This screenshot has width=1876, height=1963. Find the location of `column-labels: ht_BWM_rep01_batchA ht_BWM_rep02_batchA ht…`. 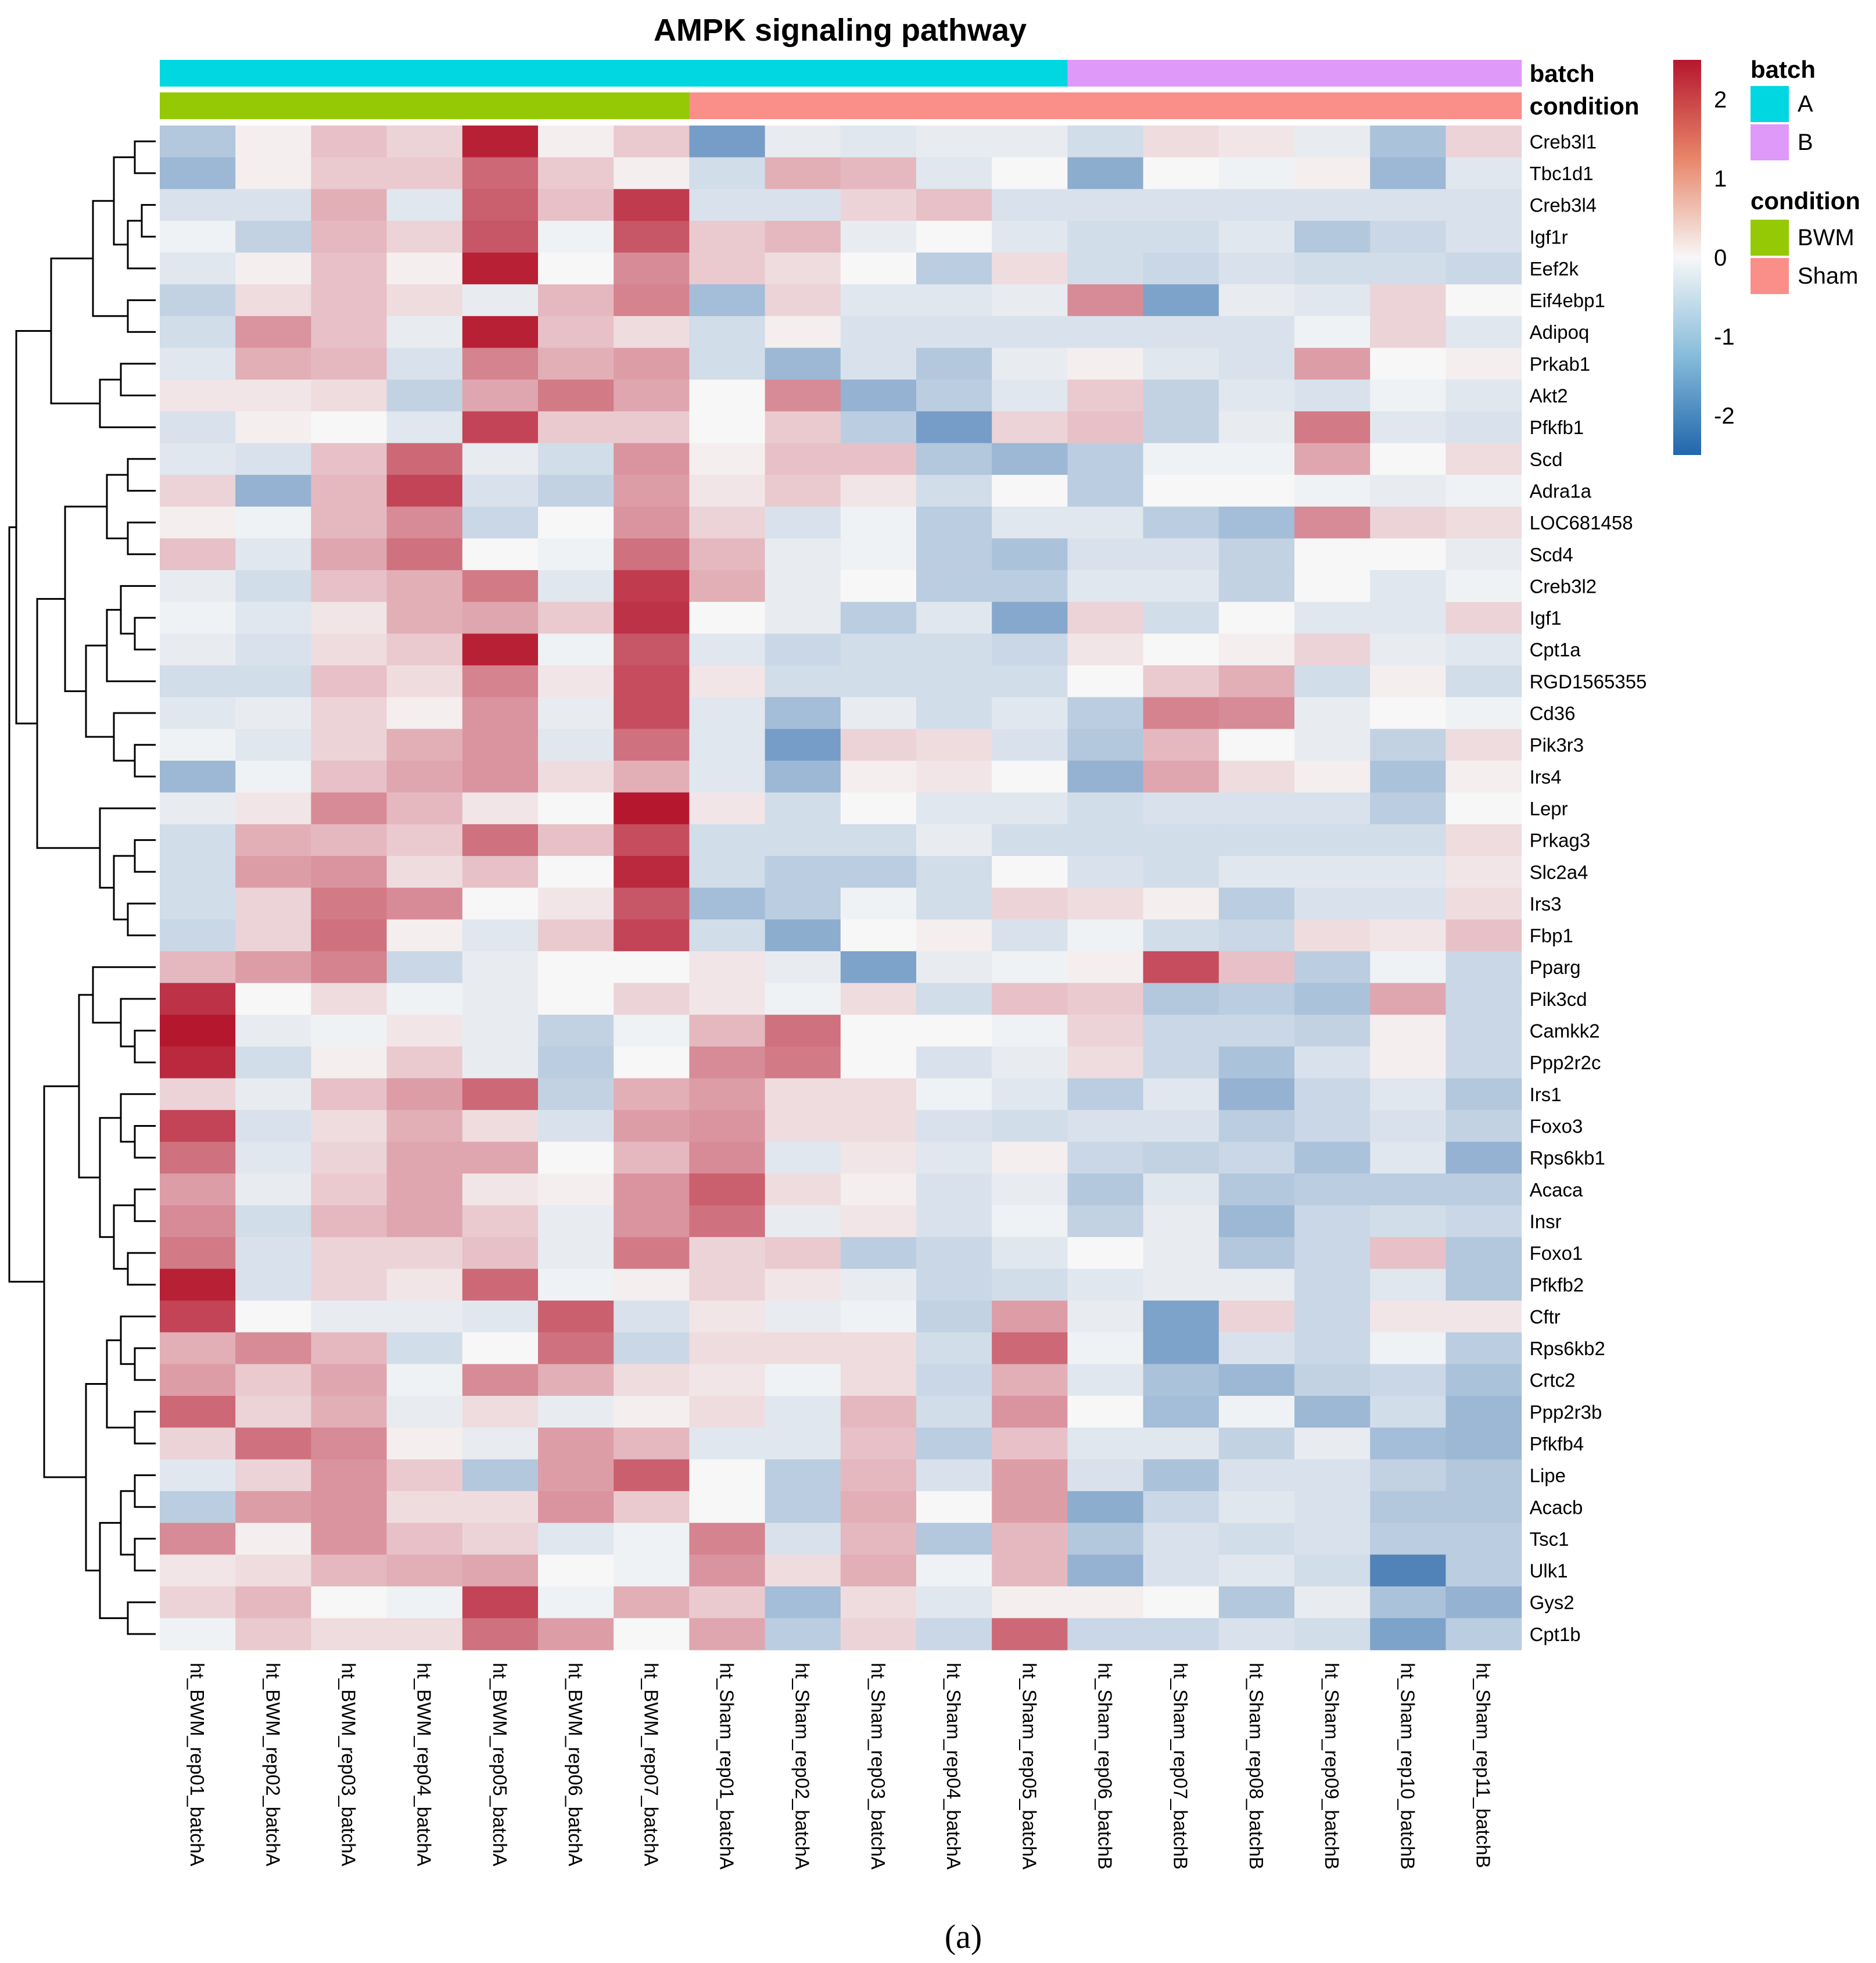

column-labels: ht_BWM_rep01_batchA ht_BWM_rep02_batchA ht… is located at coordinates (840, 1766).